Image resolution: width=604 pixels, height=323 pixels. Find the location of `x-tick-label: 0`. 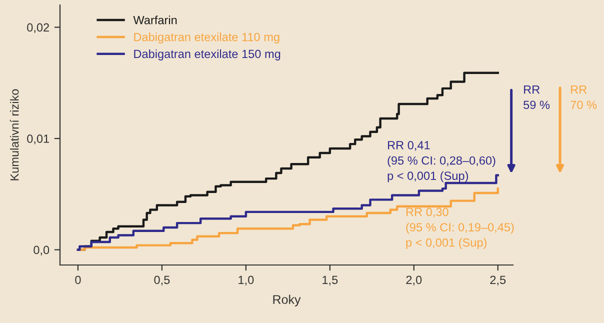

x-tick-label: 0 is located at coordinates (78, 280).